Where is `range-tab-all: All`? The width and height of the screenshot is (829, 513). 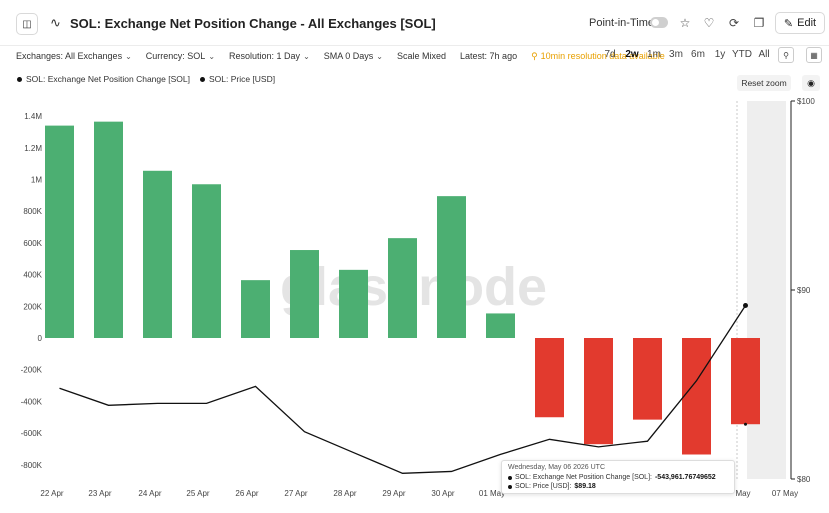 range-tab-all: All is located at coordinates (764, 54).